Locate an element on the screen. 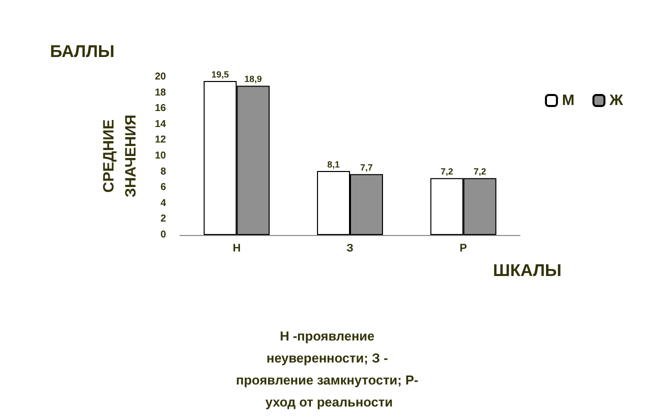 This screenshot has width=658, height=420. y-axis-title: СРЕДНИЕ ЗНАЧЕНИЯ is located at coordinates (120, 156).